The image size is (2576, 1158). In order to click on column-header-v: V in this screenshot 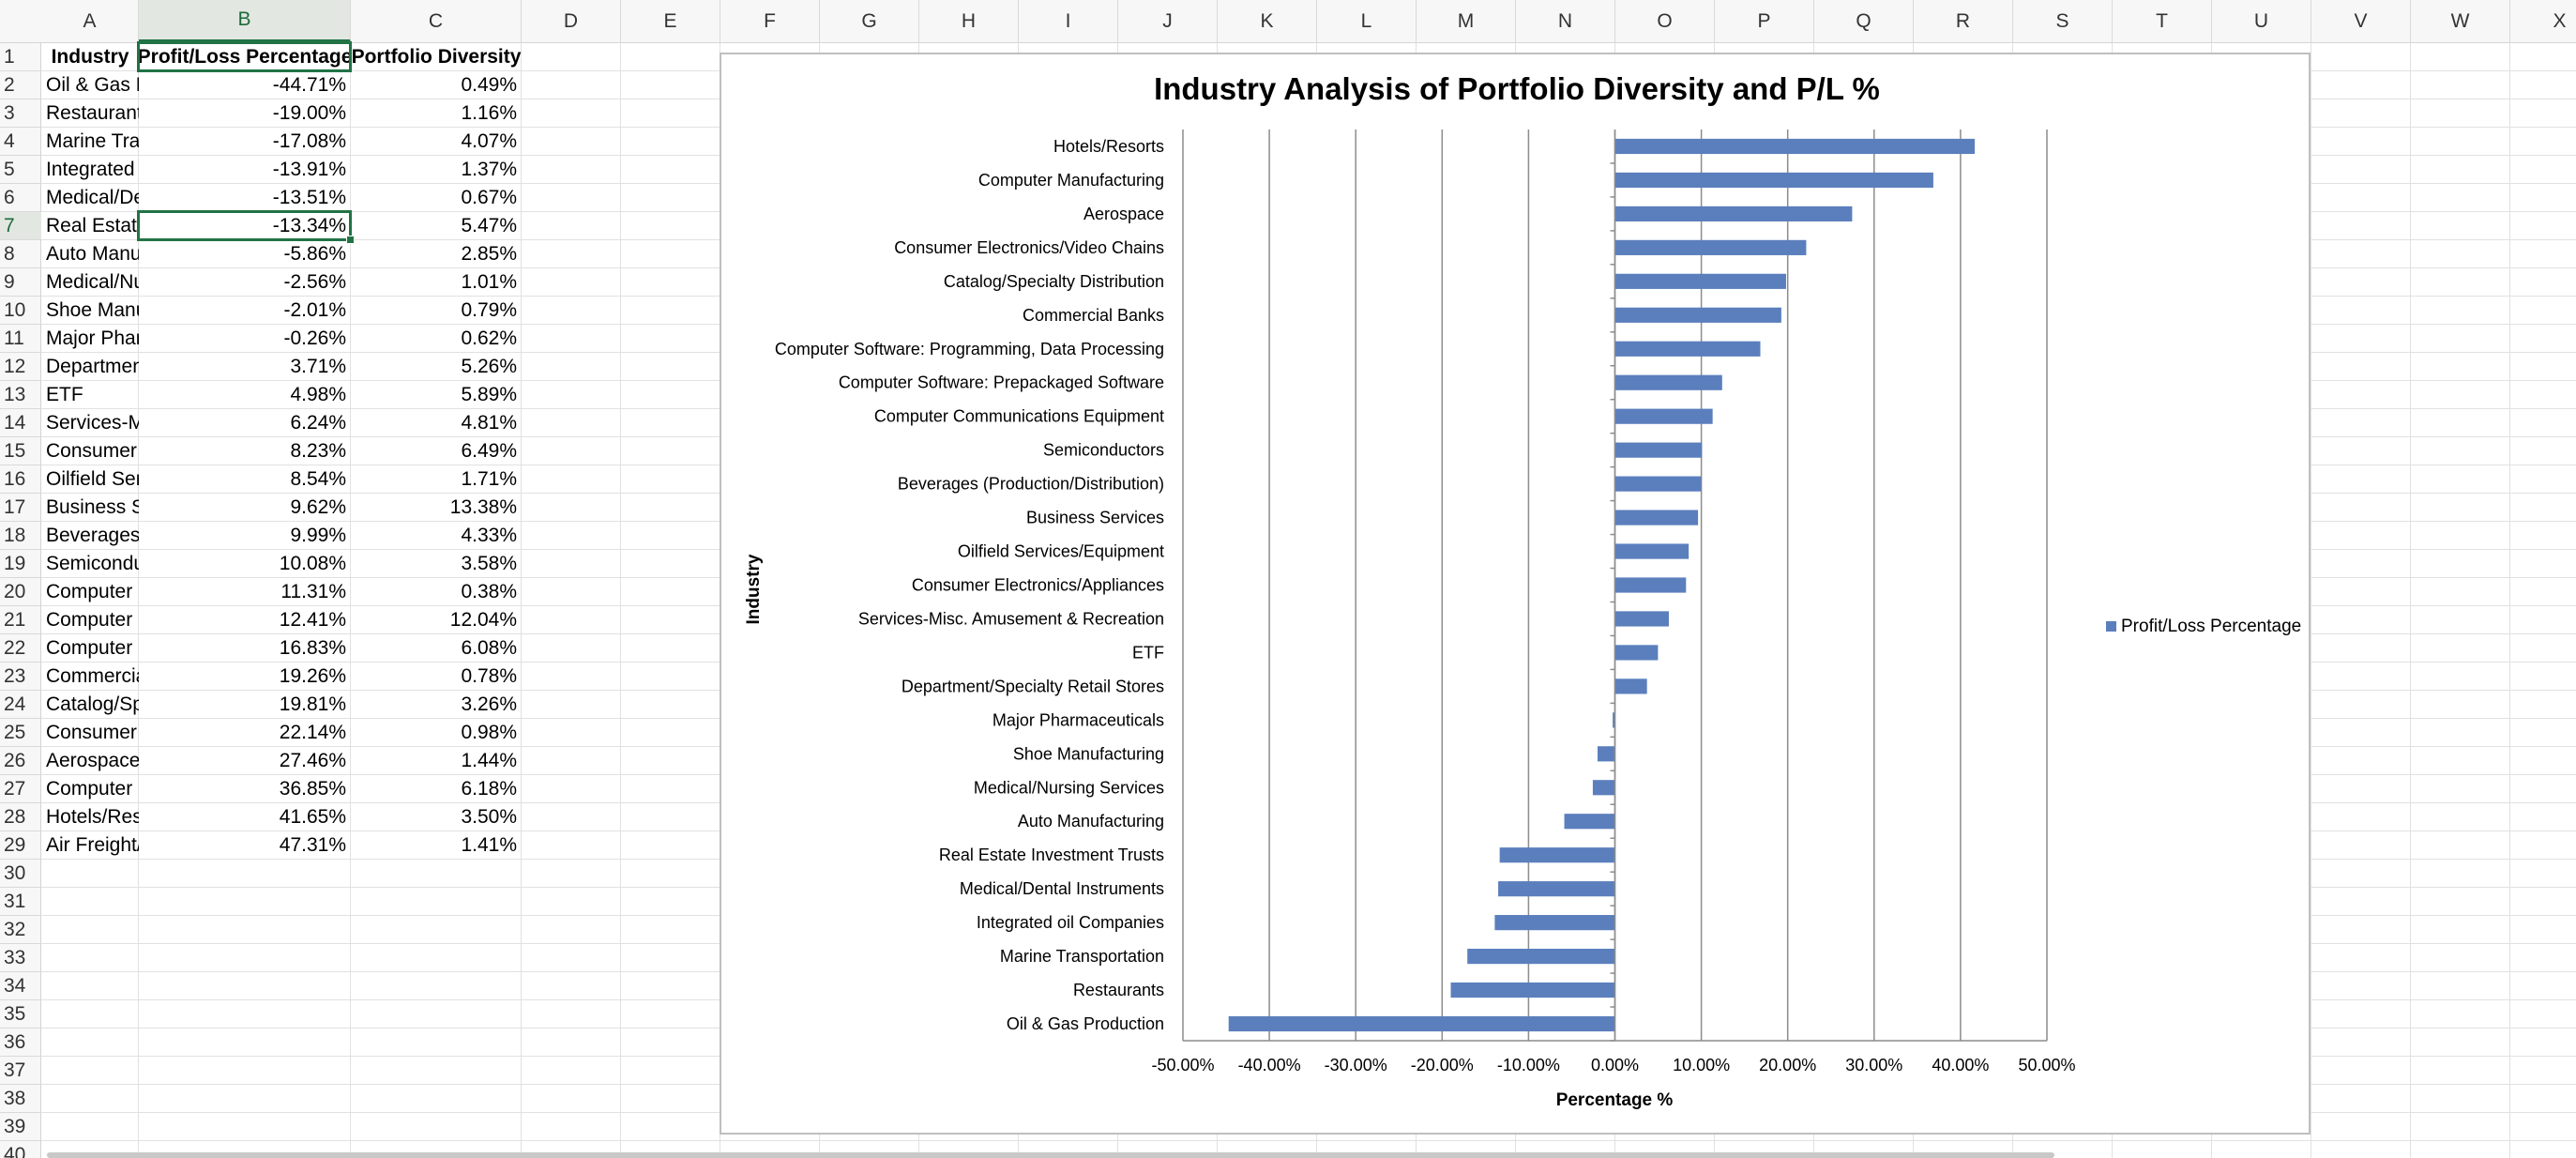, I will do `click(2361, 21)`.